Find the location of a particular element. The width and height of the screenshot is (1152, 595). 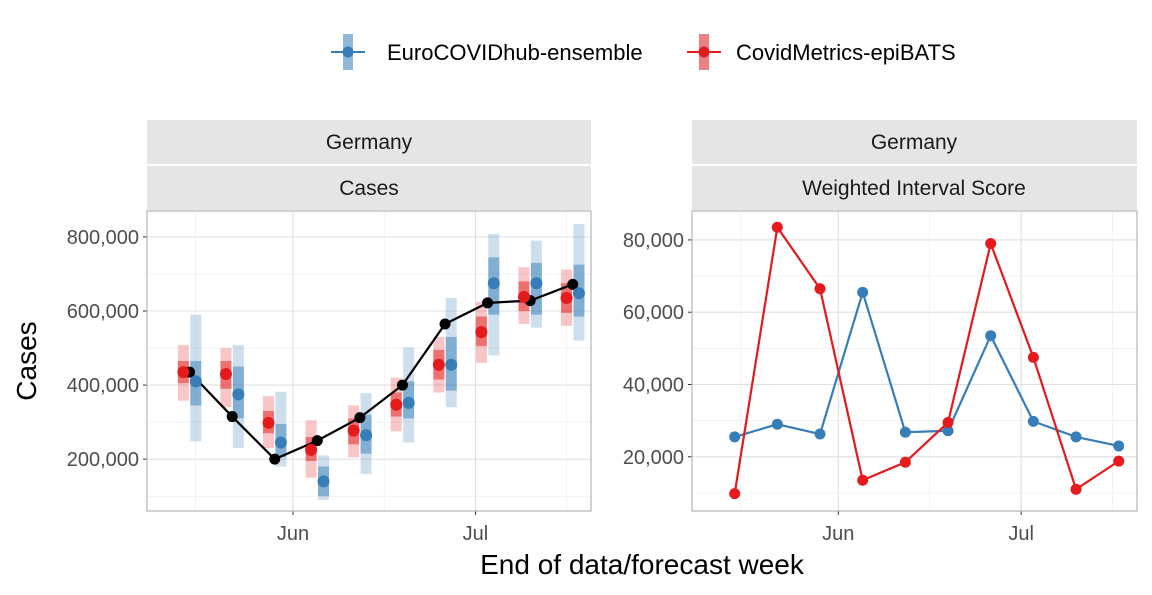

left-strip-location: Germany is located at coordinates (369, 142).